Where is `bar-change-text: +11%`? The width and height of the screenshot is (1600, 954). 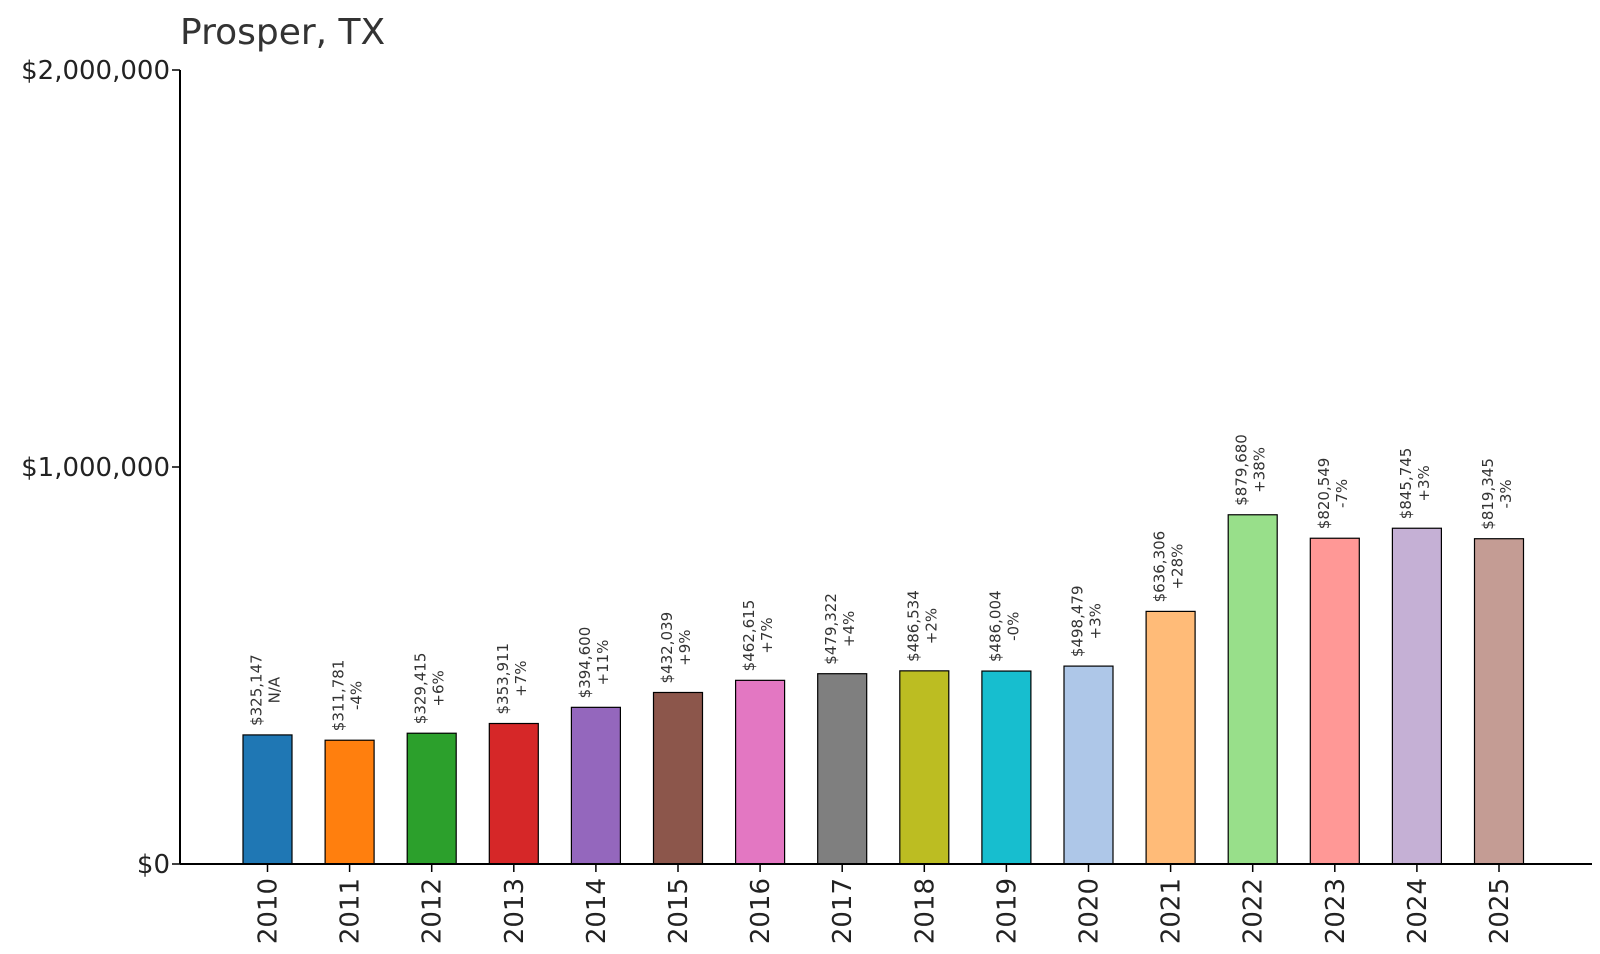
bar-change-text: +11% is located at coordinates (603, 663).